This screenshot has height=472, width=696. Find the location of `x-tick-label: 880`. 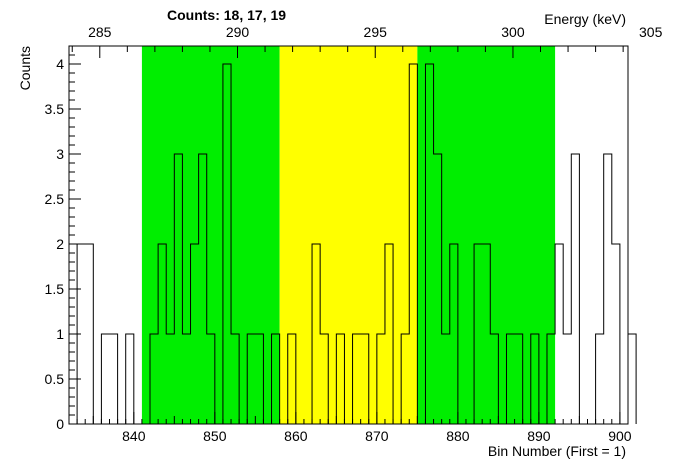

x-tick-label: 880 is located at coordinates (458, 436).